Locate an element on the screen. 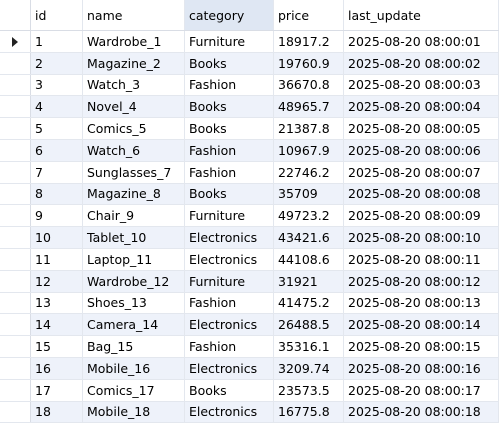 Image resolution: width=502 pixels, height=423 pixels. cell-price: 43421.6 is located at coordinates (308, 237).